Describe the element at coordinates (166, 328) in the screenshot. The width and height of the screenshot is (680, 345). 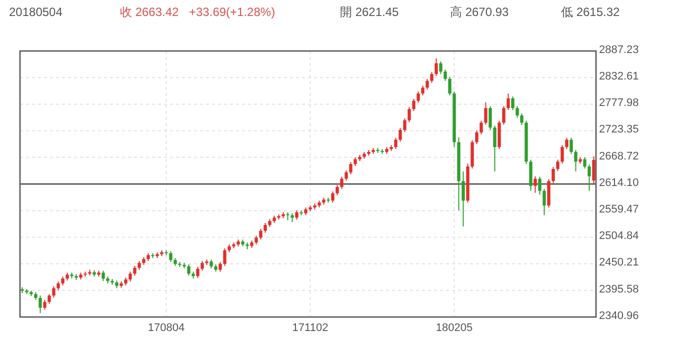
I see `x-tick-label: 170804` at that location.